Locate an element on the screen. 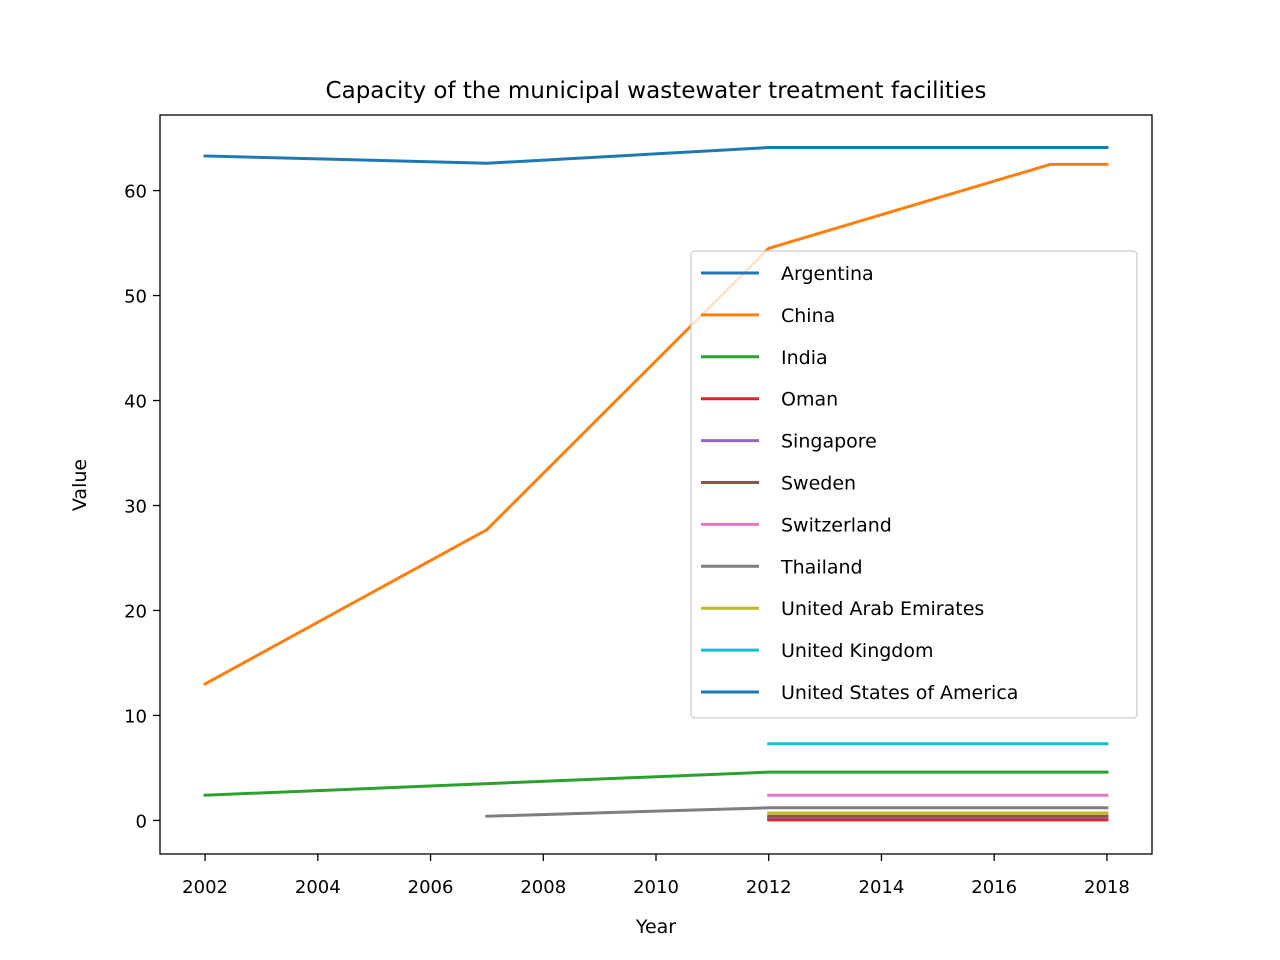 Image resolution: width=1280 pixels, height=960 pixels. legend-label-0: Argentina is located at coordinates (827, 274).